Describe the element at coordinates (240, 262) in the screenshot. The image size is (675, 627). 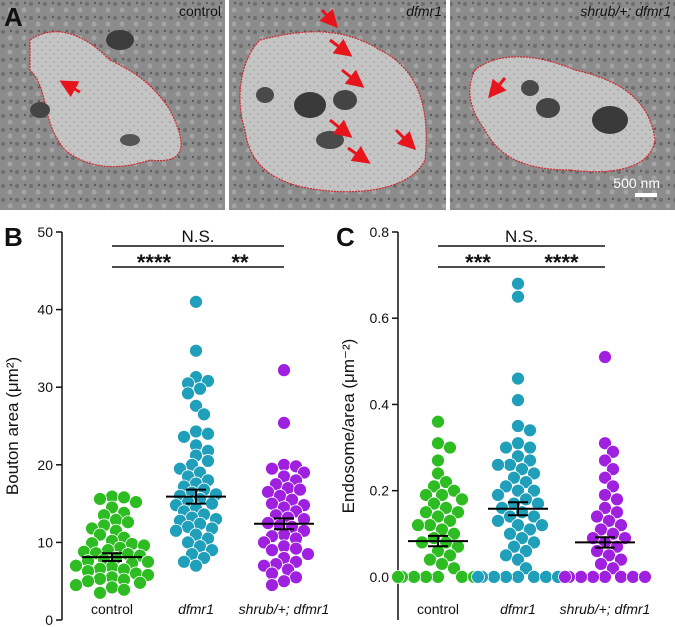
I see `significance-label: **` at that location.